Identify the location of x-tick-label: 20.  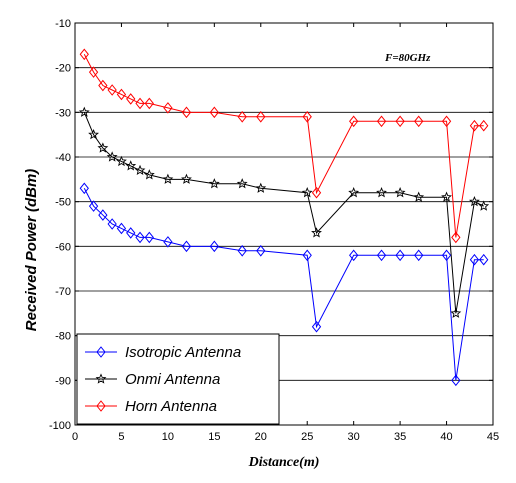
(261, 437).